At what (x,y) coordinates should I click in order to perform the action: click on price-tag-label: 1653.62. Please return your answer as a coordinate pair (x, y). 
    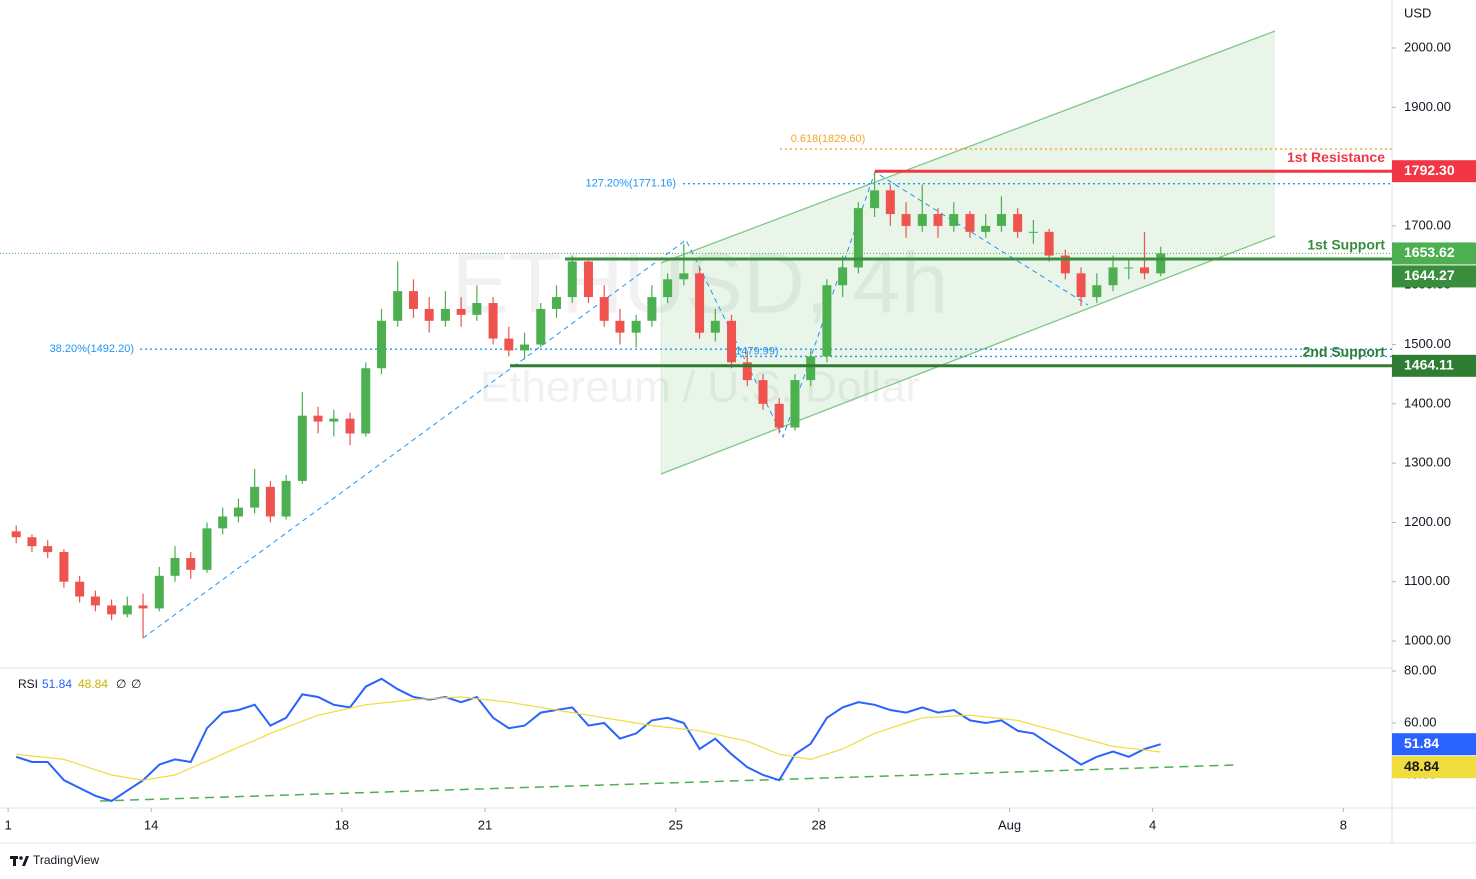
    Looking at the image, I should click on (1429, 252).